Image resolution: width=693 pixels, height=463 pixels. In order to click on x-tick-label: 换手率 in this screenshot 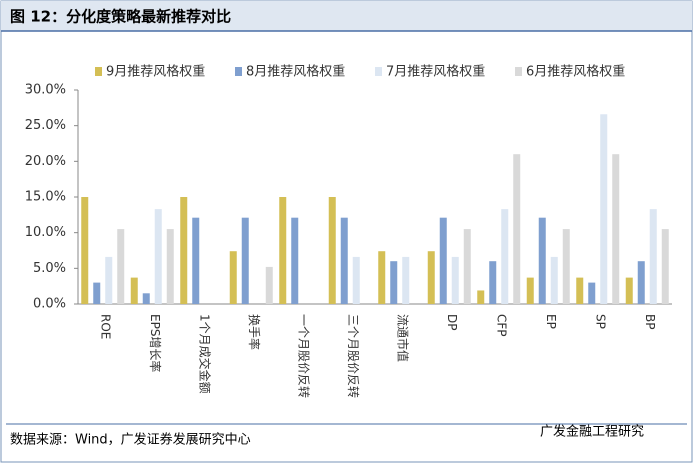, I will do `click(254, 332)`.